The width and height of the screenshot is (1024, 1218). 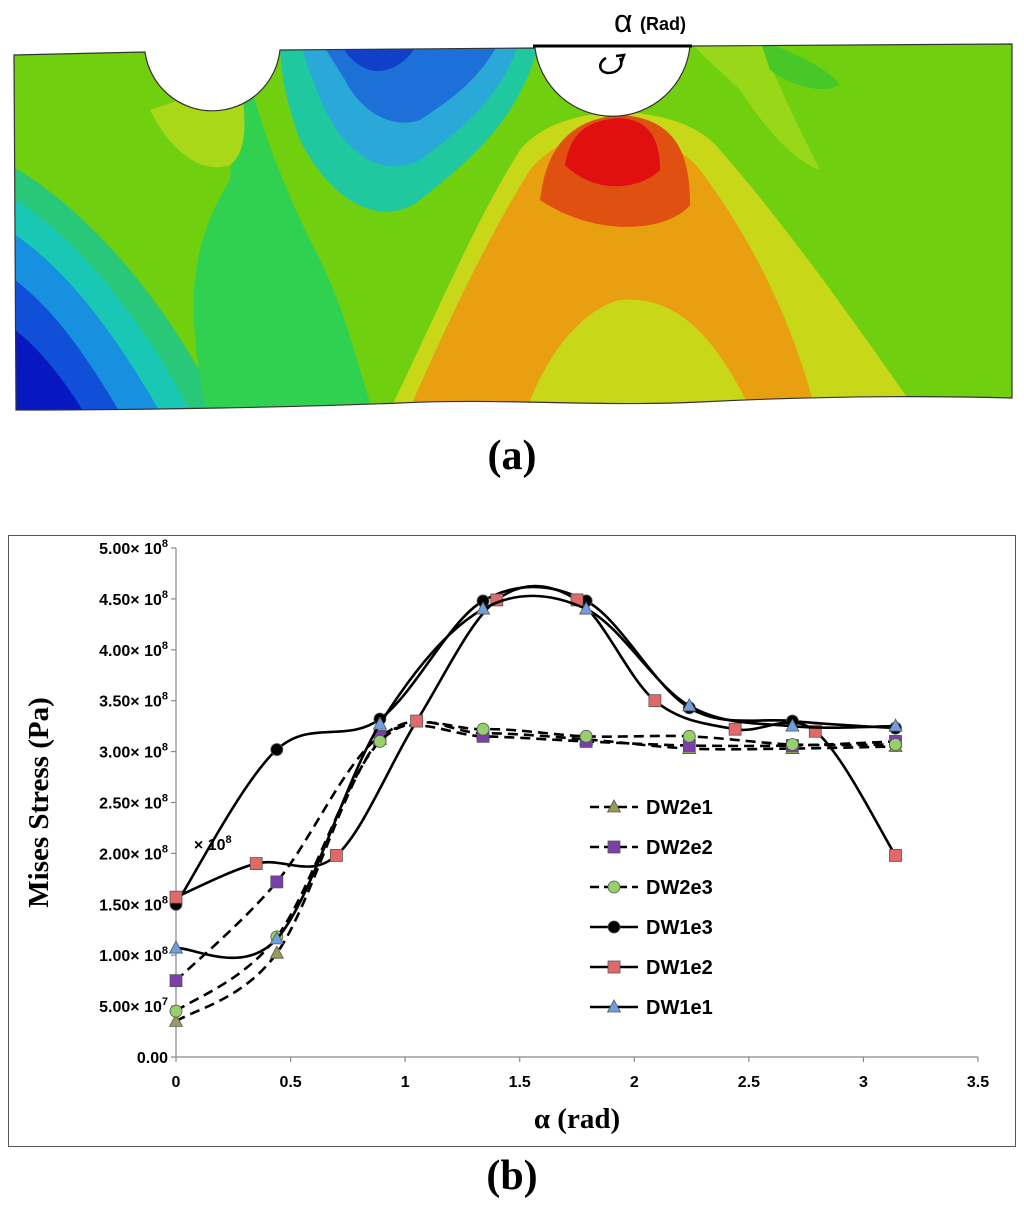 What do you see at coordinates (651, 908) in the screenshot?
I see `legend: DW2e1 DW2e2 DW2e3 DW1e3 DW1e2 DW1e1` at bounding box center [651, 908].